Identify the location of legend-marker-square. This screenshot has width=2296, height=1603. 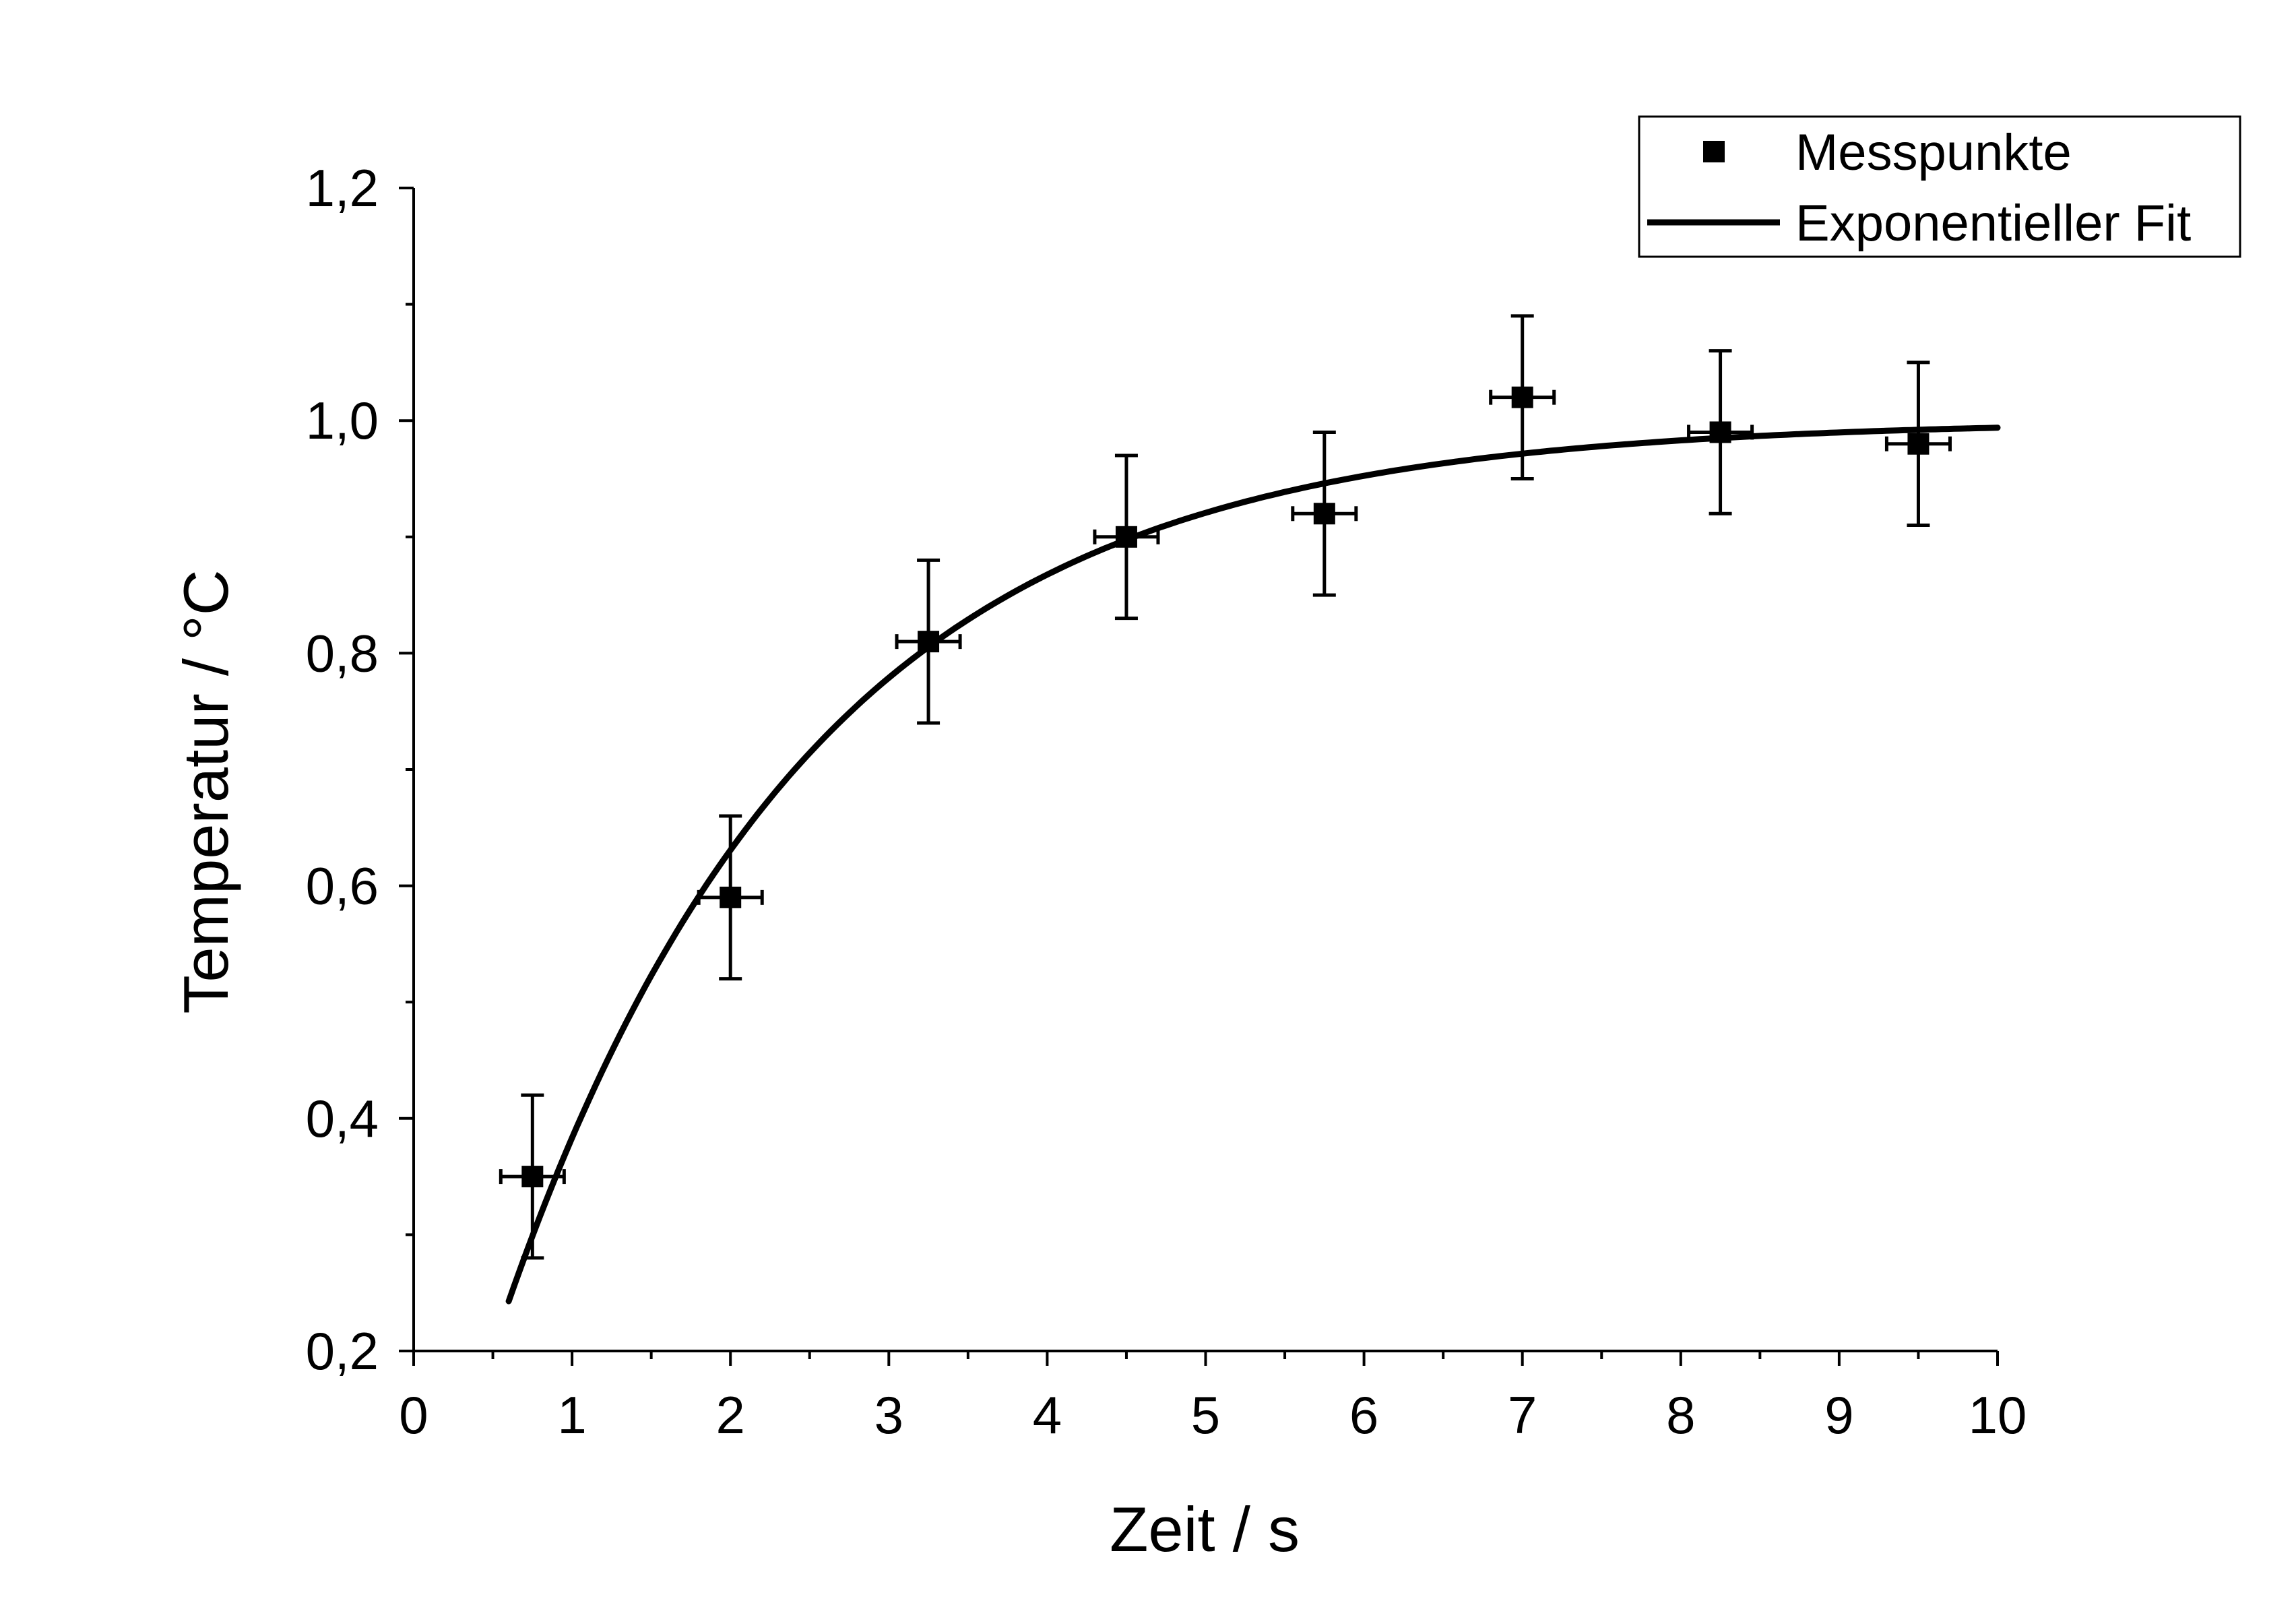
(1714, 151).